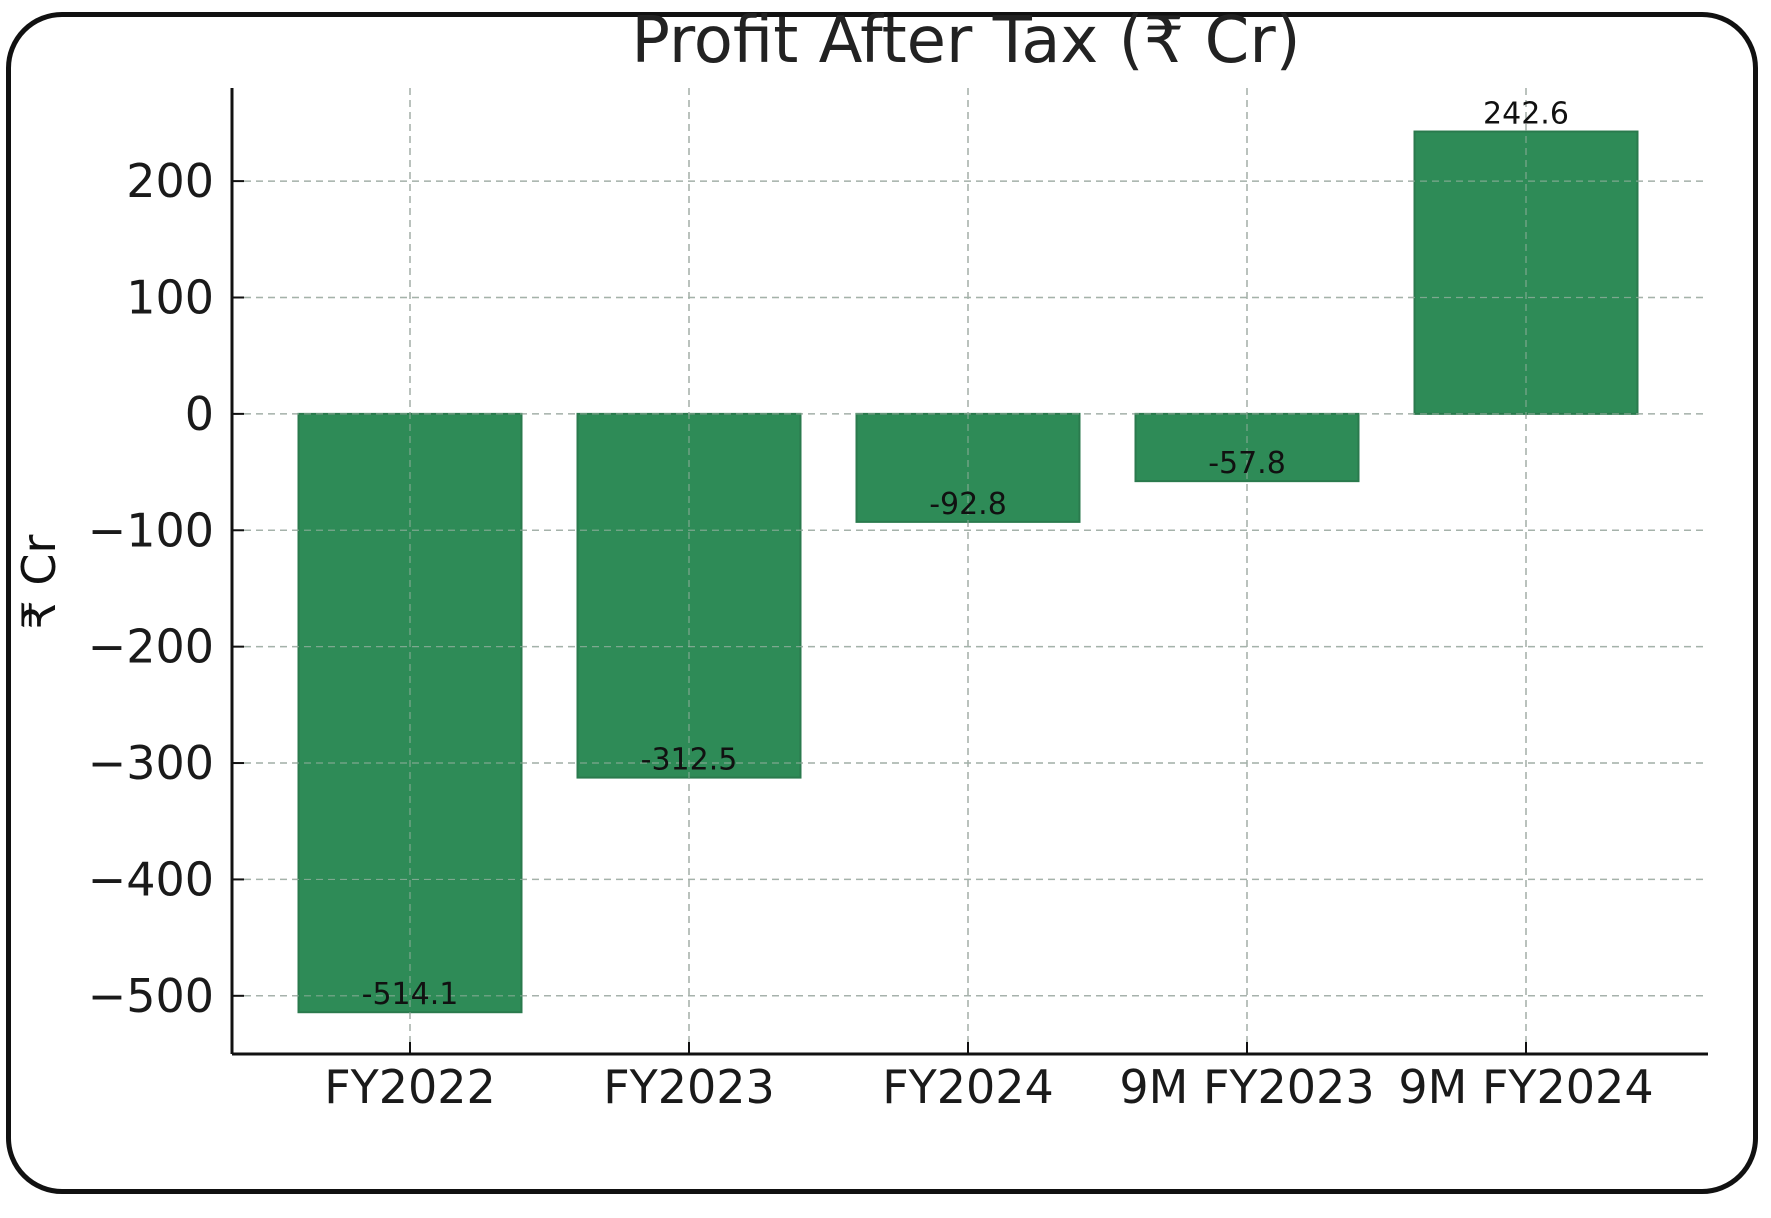 This screenshot has width=1771, height=1218. What do you see at coordinates (151, 763) in the screenshot?
I see `y-tick-label: −300` at bounding box center [151, 763].